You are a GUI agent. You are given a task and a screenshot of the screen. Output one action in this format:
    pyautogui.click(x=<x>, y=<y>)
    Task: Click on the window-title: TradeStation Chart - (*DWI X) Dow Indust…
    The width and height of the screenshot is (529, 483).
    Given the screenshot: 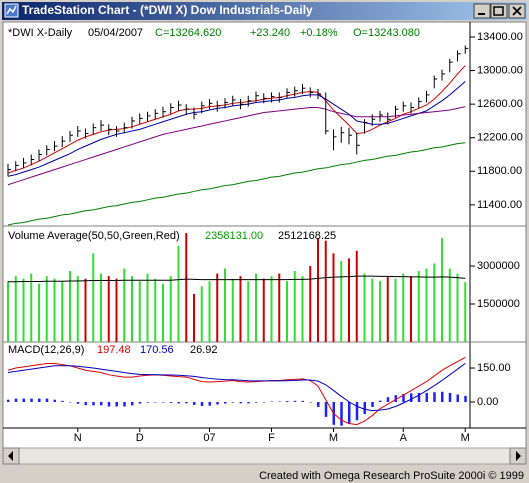 What is the action you would take?
    pyautogui.click(x=167, y=10)
    